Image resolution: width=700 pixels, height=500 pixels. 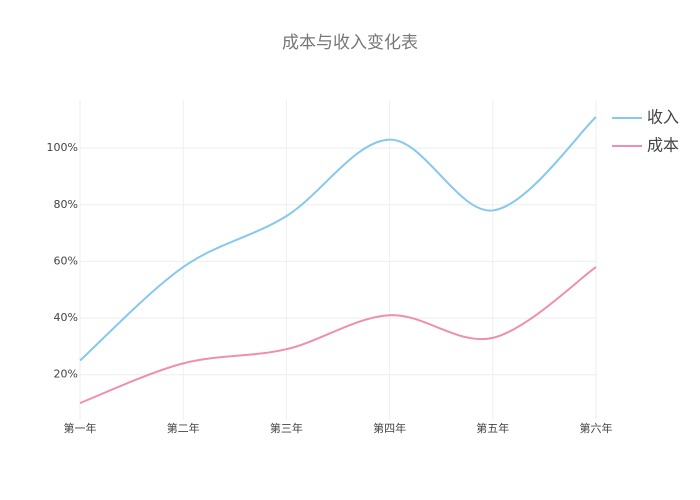 I want to click on x-tick-label: 第六年, so click(x=596, y=428).